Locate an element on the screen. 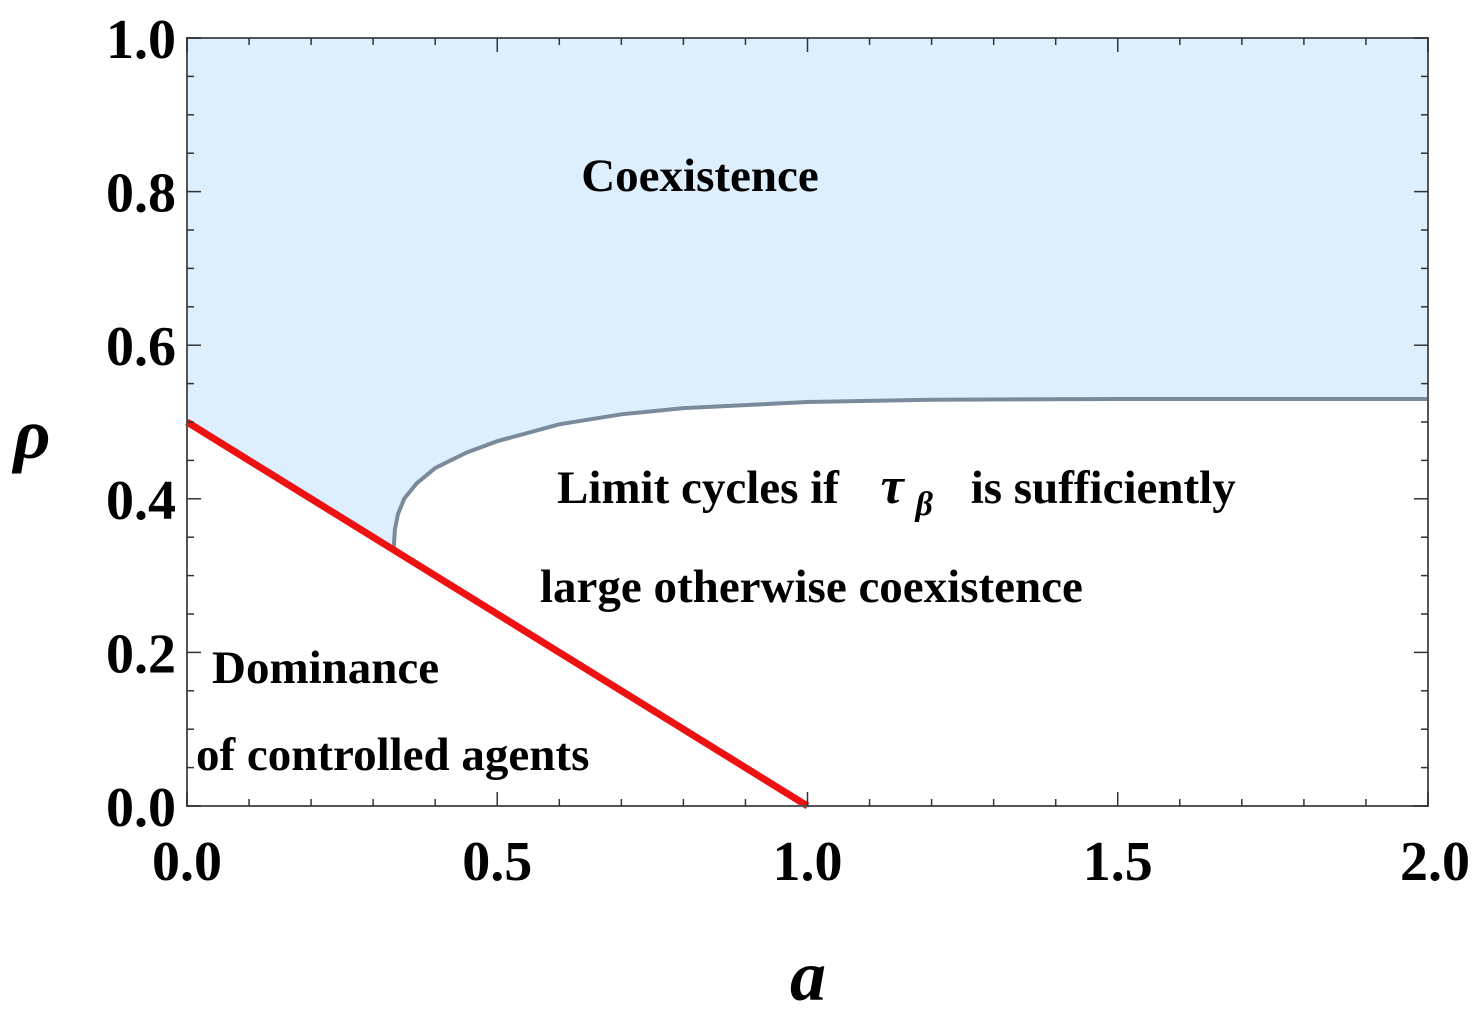 This screenshot has height=1033, width=1475. y-tick-label: 0.2 is located at coordinates (141, 654).